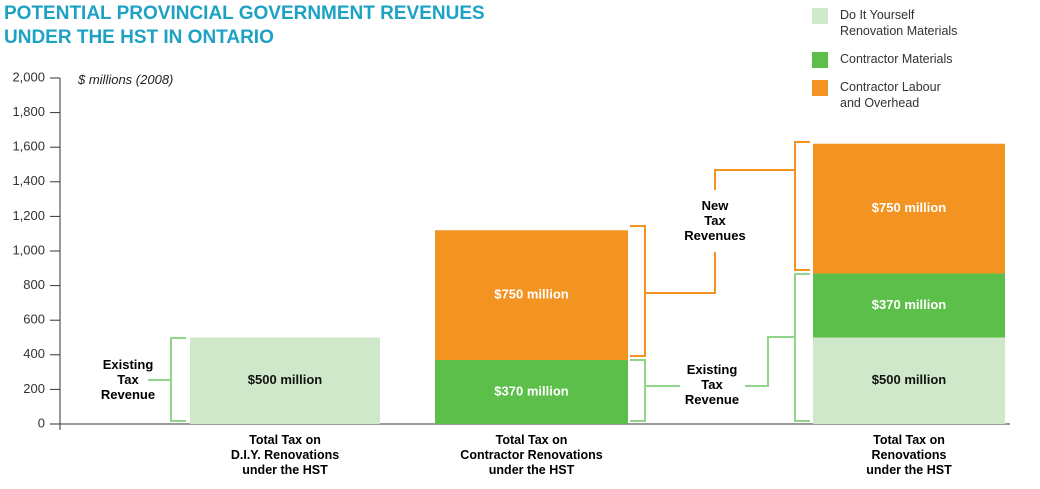 The height and width of the screenshot is (489, 1040). Describe the element at coordinates (28, 249) in the screenshot. I see `y-tick-label: 1,000` at that location.